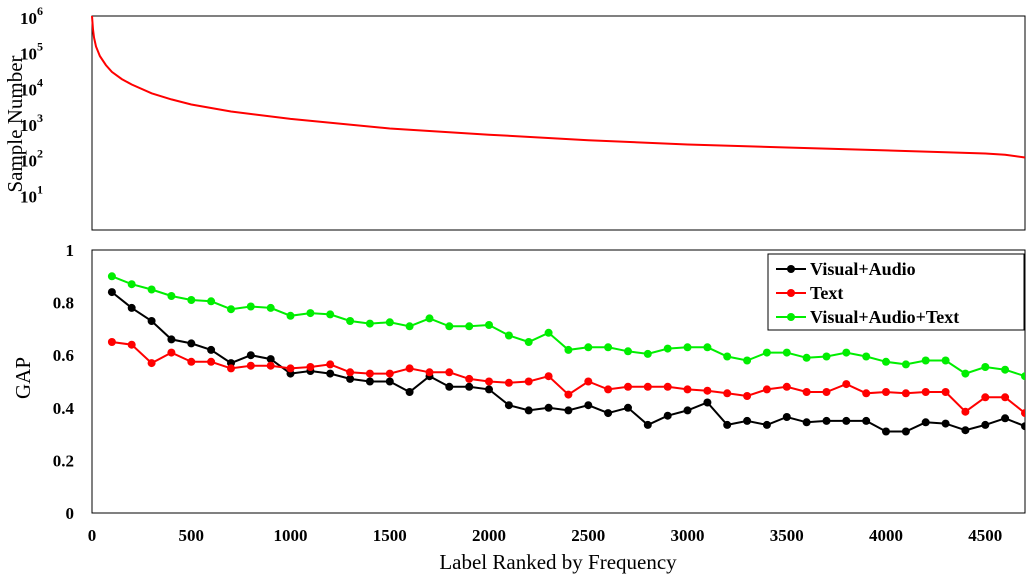  I want to click on x-axis-label: Label Ranked by Frequency, so click(558, 562).